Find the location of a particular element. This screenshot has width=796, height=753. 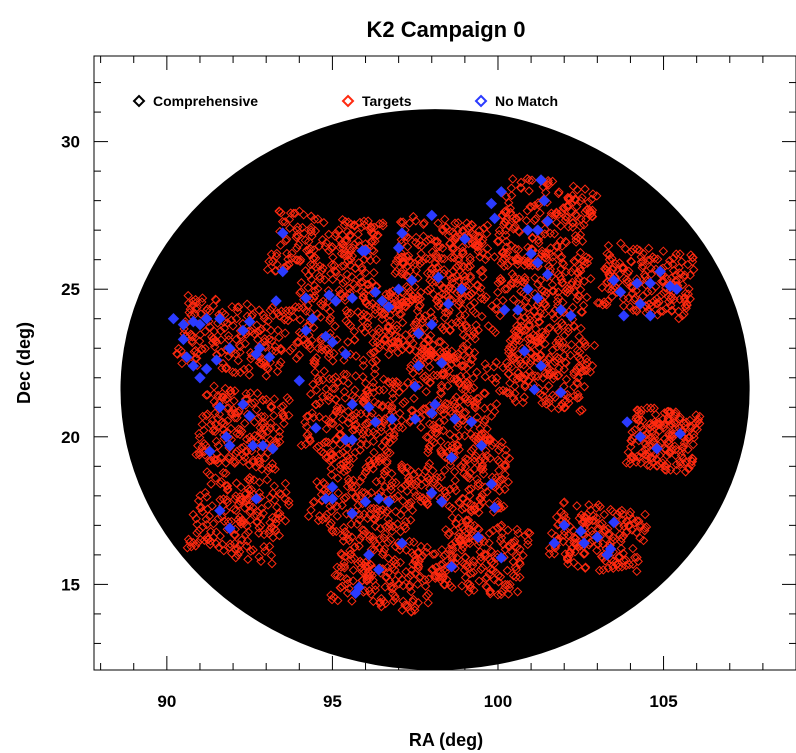

x-tick-label: 95 is located at coordinates (332, 701).